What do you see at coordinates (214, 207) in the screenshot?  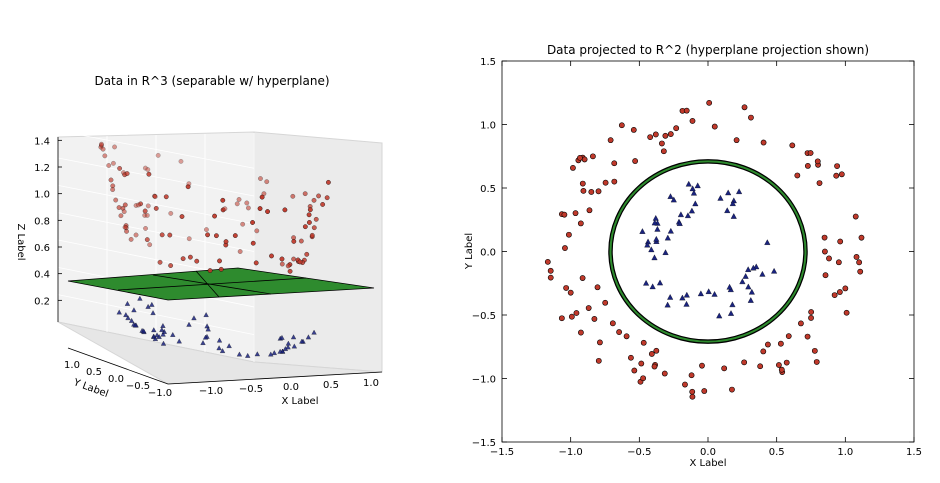 I see `outer-points-3d` at bounding box center [214, 207].